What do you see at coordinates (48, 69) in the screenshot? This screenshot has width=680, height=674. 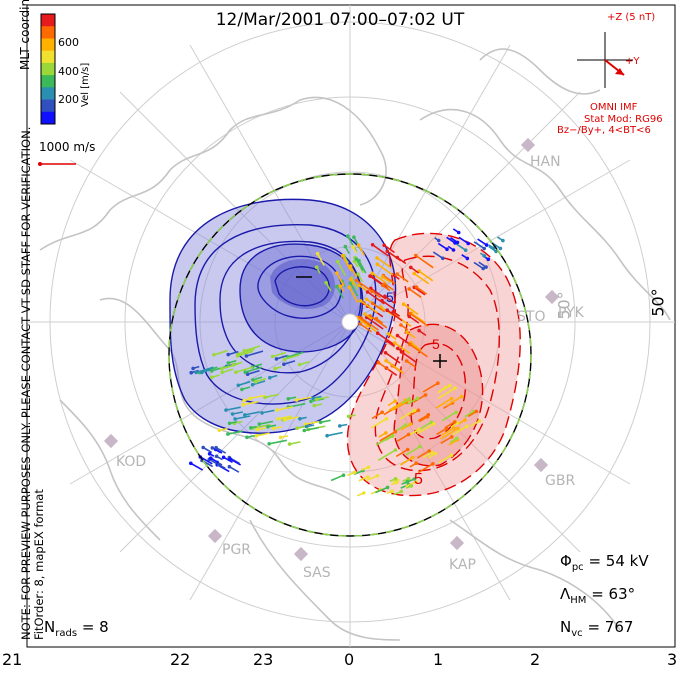 I see `color-bar-outline` at bounding box center [48, 69].